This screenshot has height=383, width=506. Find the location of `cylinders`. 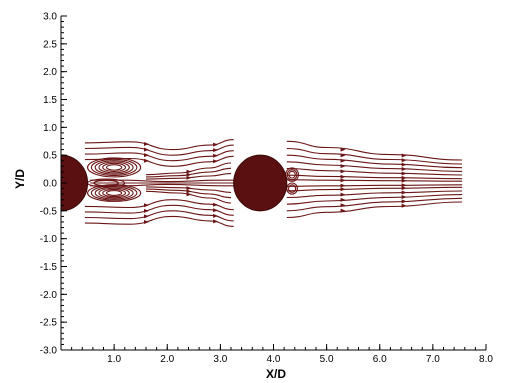

cylinders is located at coordinates (174, 183).